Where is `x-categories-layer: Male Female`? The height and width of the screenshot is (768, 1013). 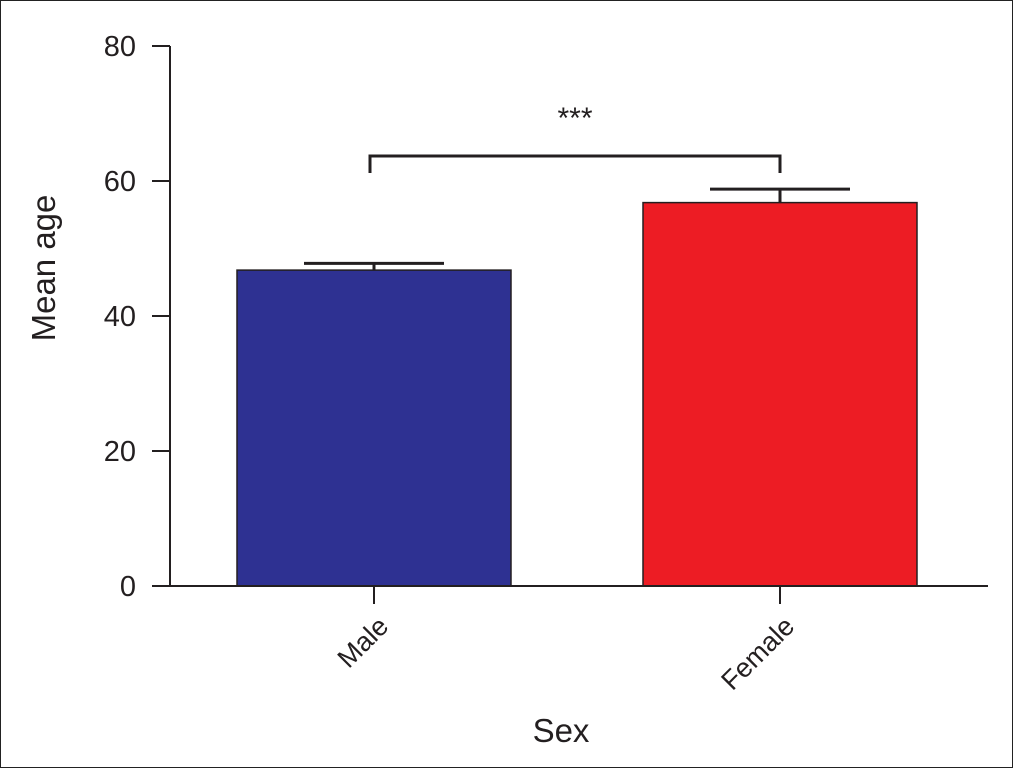
x-categories-layer: Male Female is located at coordinates (566, 641).